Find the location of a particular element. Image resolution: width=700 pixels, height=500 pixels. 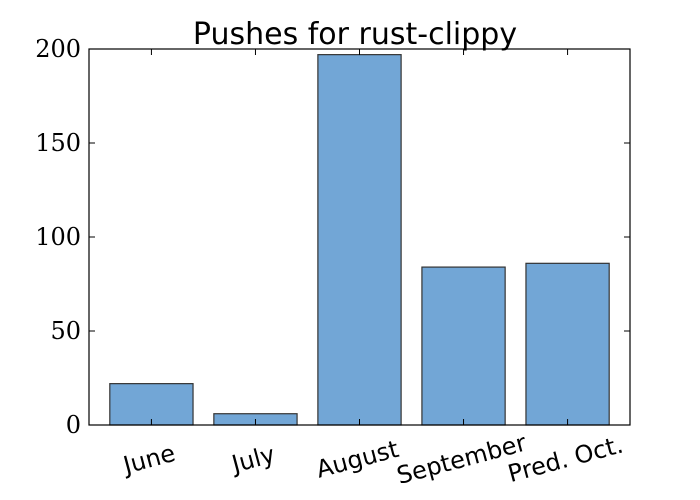

bar-september is located at coordinates (463, 346).